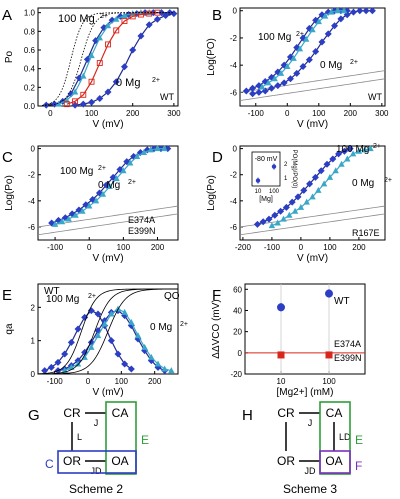 This screenshot has height=499, width=400. I want to click on inset-title: -80 mV, so click(266, 159).